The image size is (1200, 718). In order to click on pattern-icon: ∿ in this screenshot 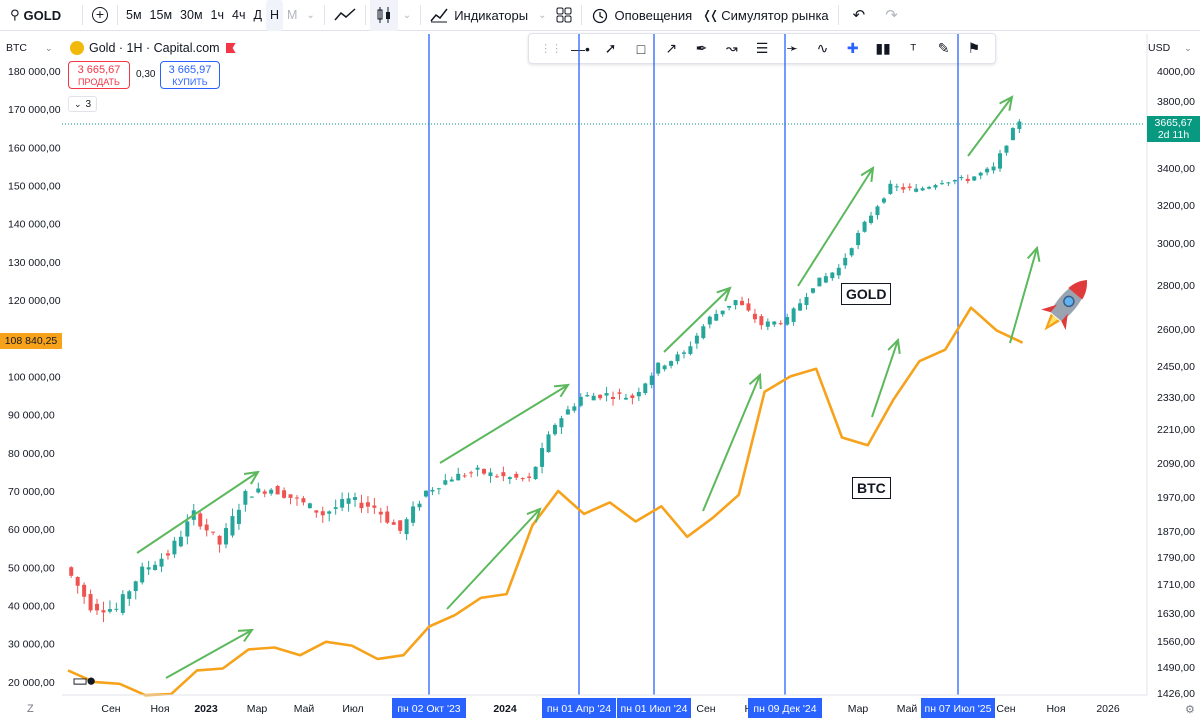, I will do `click(822, 48)`.